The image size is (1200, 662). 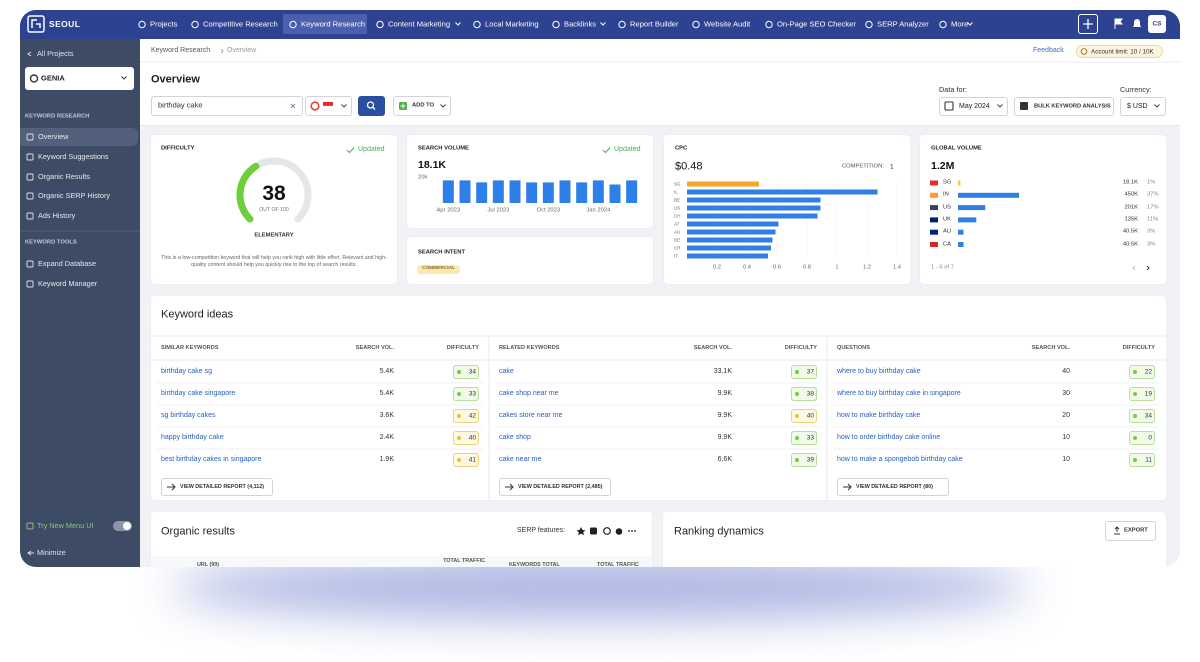 What do you see at coordinates (211, 459) in the screenshot?
I see `keyword-link: best birthday cakes in singapore` at bounding box center [211, 459].